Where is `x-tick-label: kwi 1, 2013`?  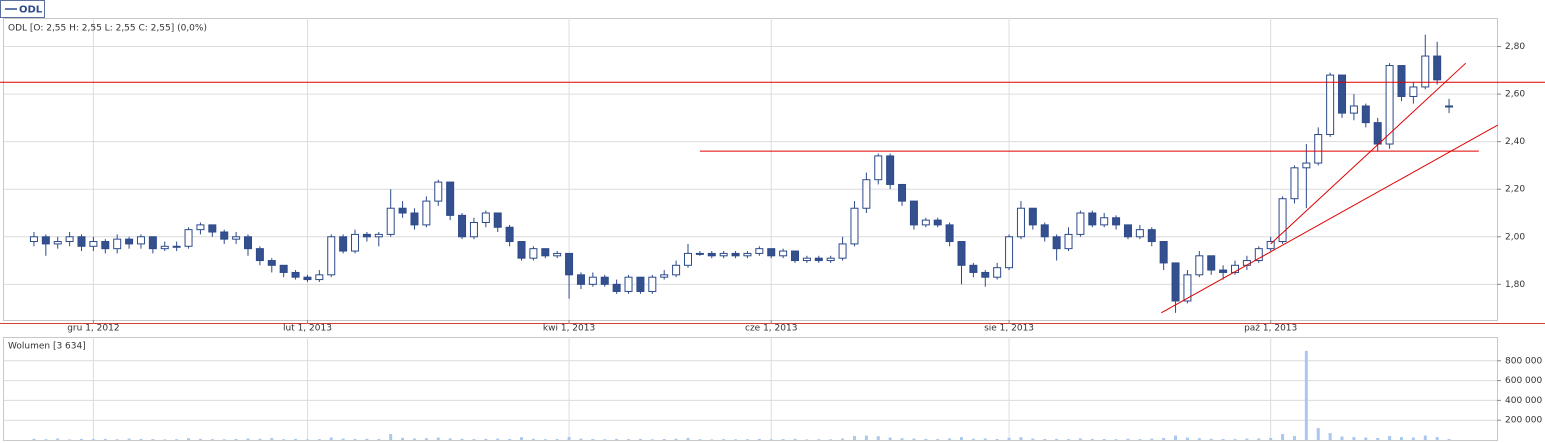 x-tick-label: kwi 1, 2013 is located at coordinates (569, 329).